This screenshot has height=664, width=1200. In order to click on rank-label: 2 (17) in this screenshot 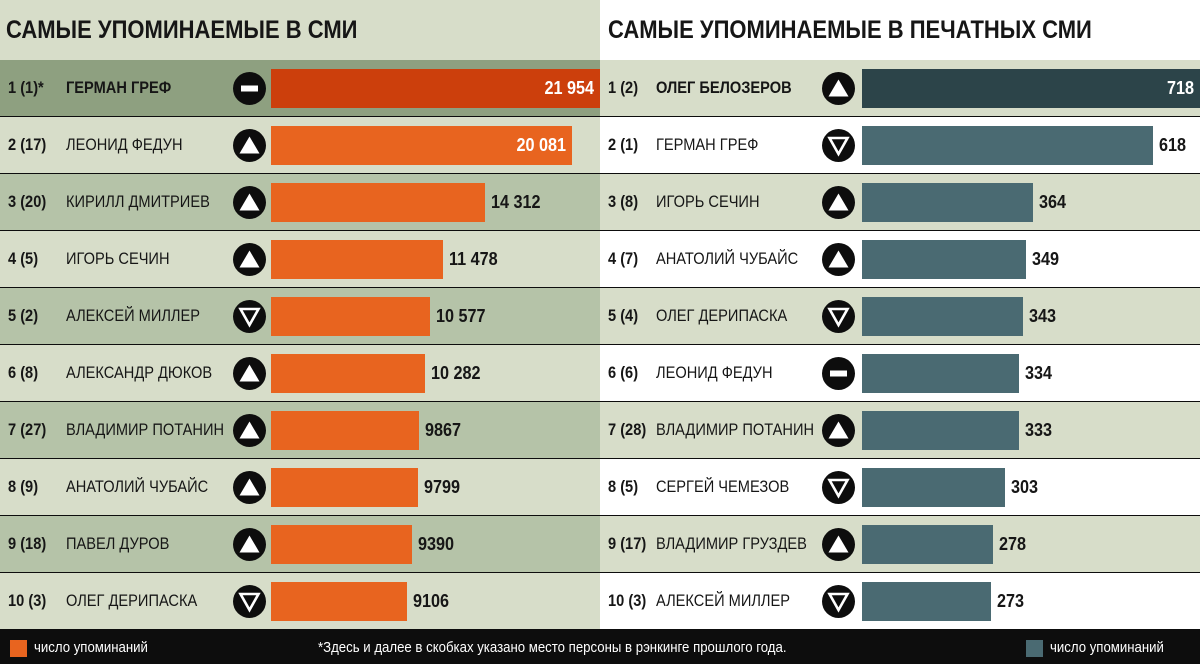, I will do `click(27, 144)`.